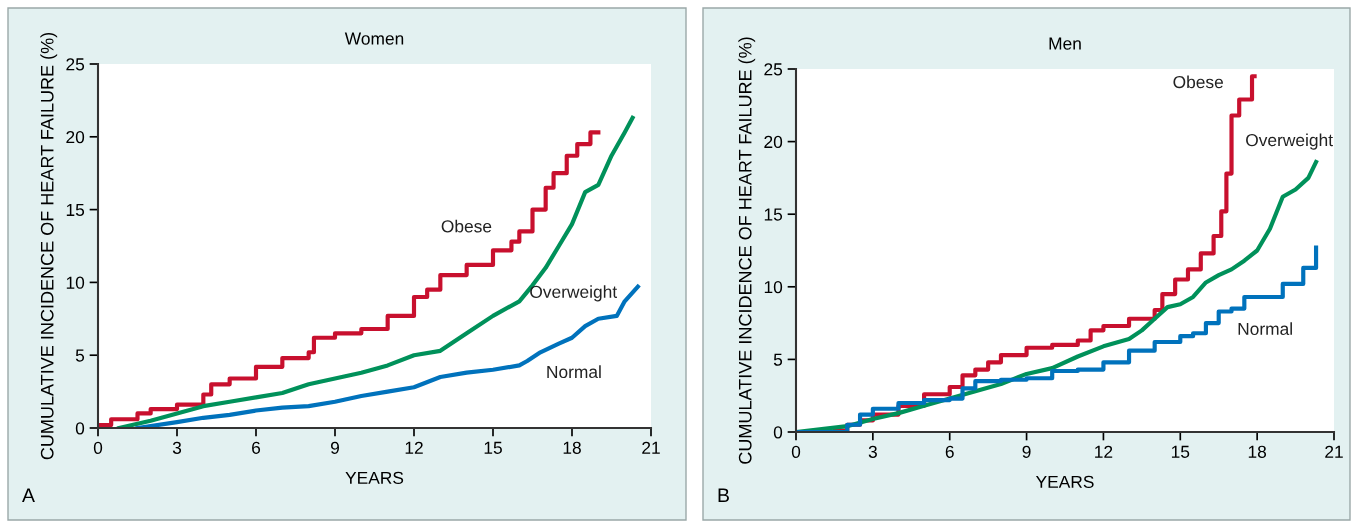 The image size is (1354, 525). Describe the element at coordinates (387, 356) in the screenshot. I see `line-series` at that location.